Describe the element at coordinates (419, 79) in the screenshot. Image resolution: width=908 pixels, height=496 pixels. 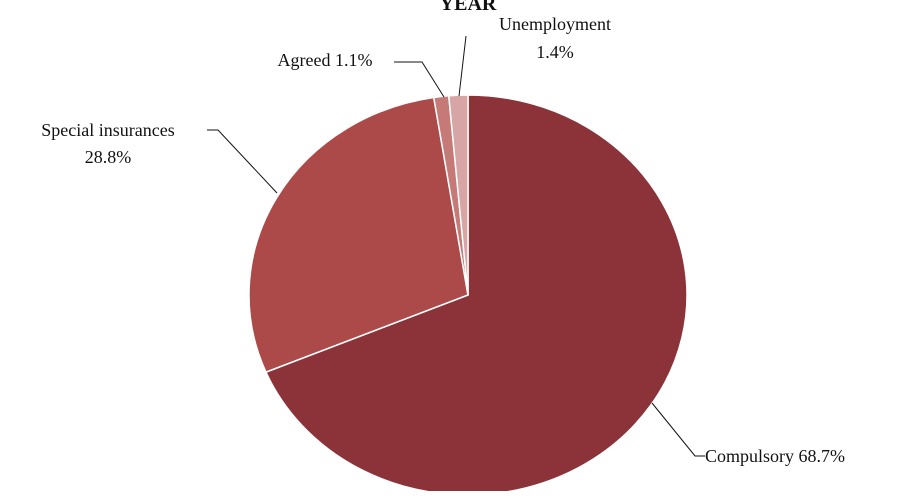
I see `leader-line-agreed` at that location.